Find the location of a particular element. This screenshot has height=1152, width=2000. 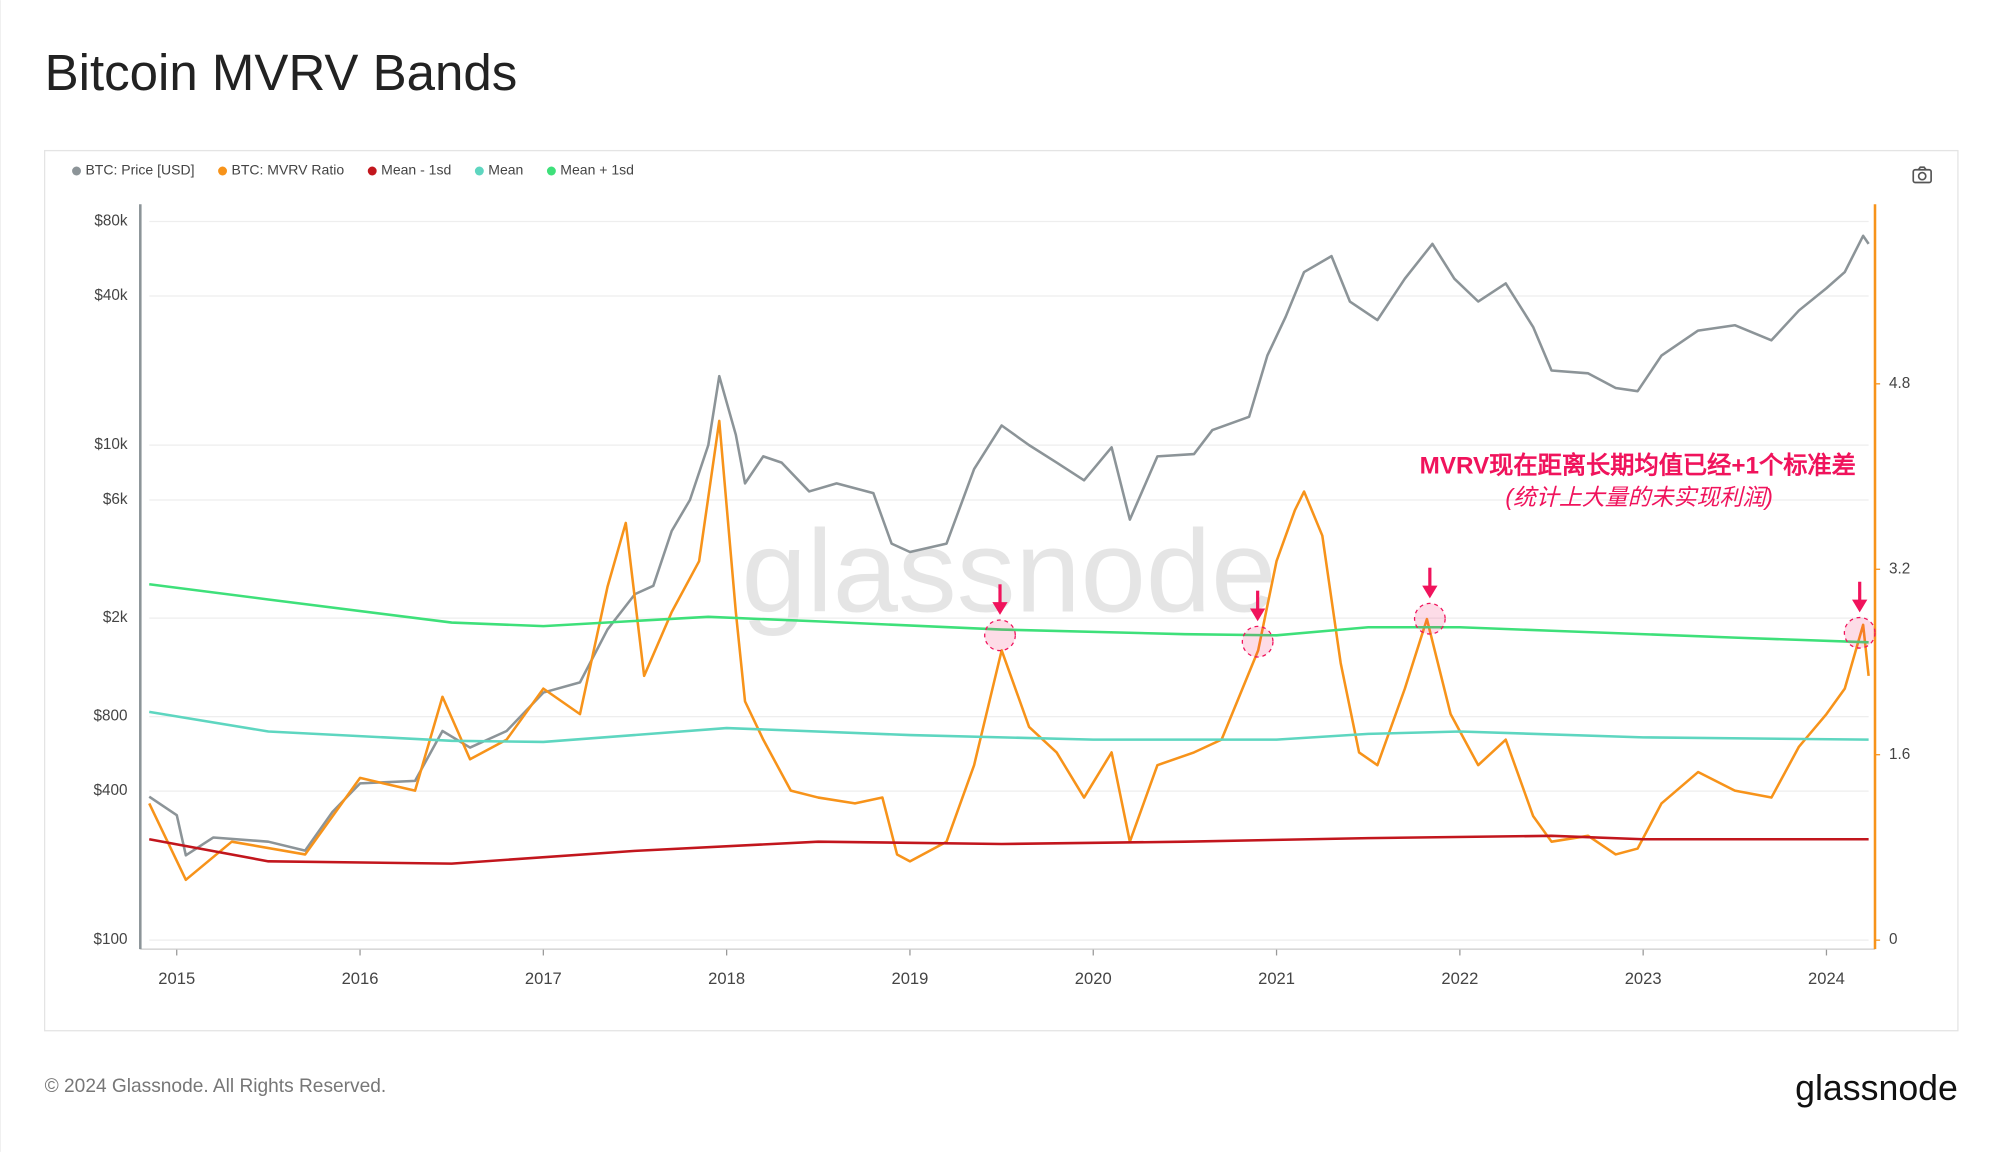

y2-tick-label: 4.8 is located at coordinates (1899, 383).